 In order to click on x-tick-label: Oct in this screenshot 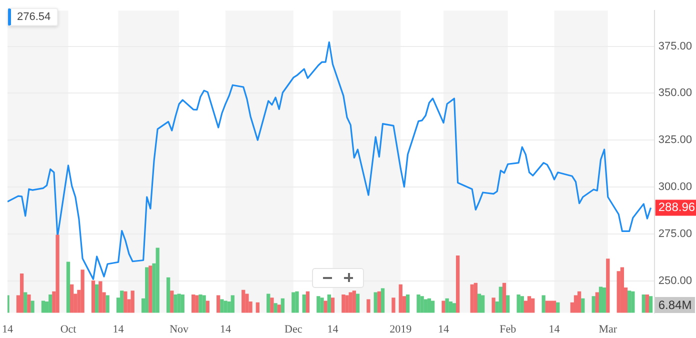, I will do `click(68, 329)`.